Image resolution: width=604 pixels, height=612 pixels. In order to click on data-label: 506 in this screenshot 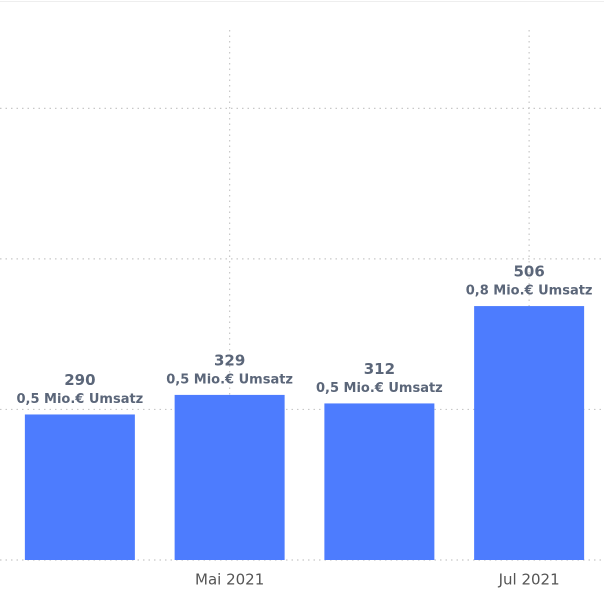, I will do `click(528, 272)`.